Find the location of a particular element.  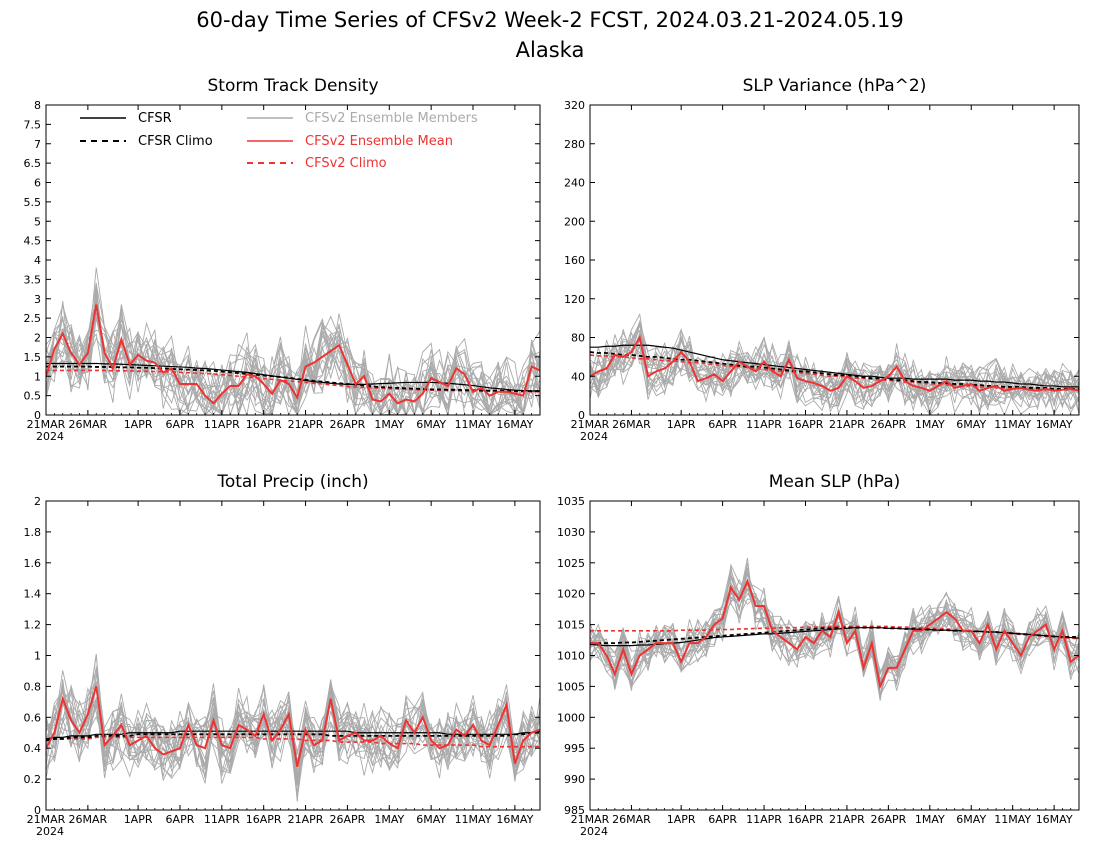

y-tick-label: 7.5 is located at coordinates (33, 124).